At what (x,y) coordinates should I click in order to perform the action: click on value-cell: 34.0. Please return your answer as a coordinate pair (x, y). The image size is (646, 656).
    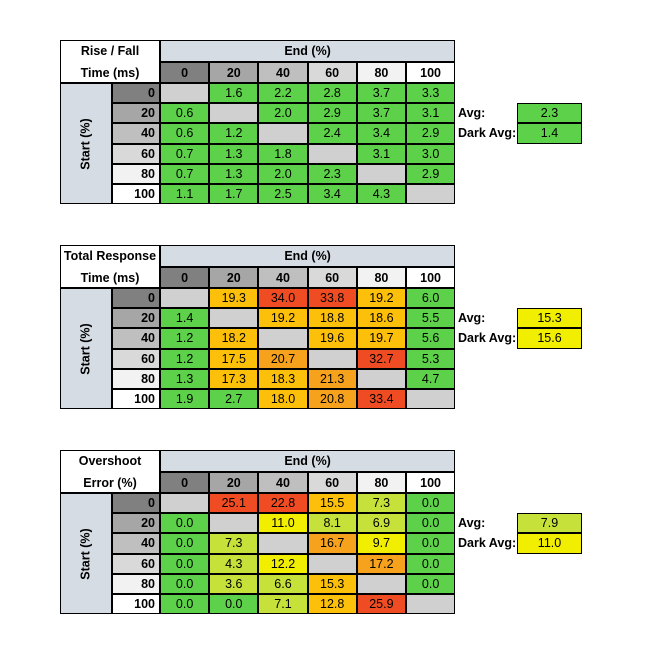
    Looking at the image, I should click on (283, 298).